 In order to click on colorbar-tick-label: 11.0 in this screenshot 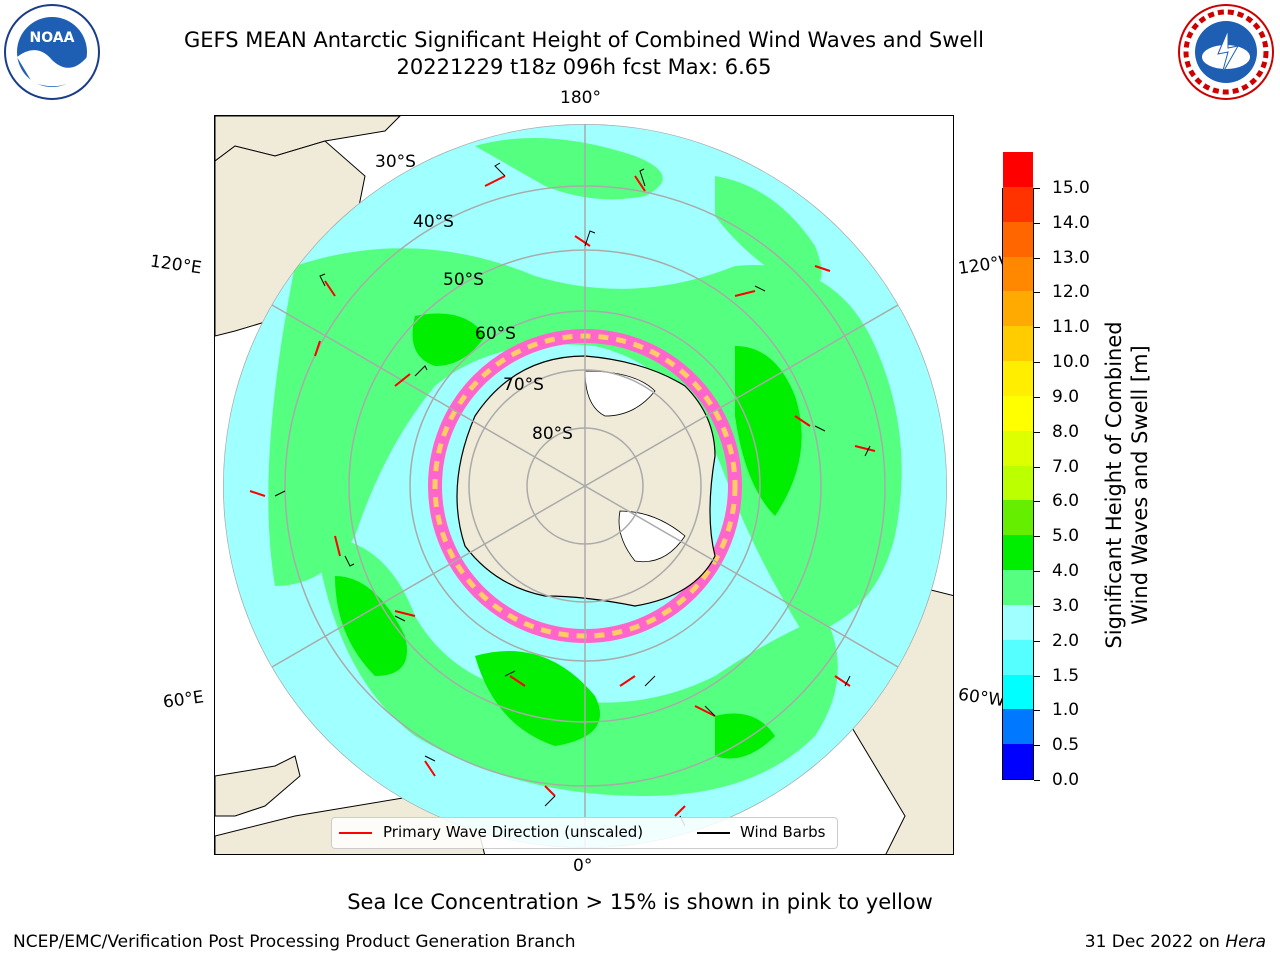, I will do `click(1071, 327)`.